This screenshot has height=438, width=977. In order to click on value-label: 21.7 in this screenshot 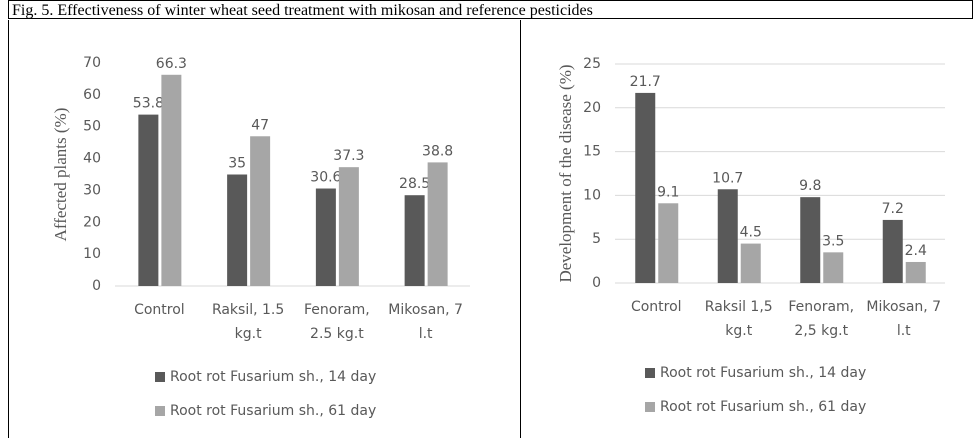, I will do `click(645, 82)`.